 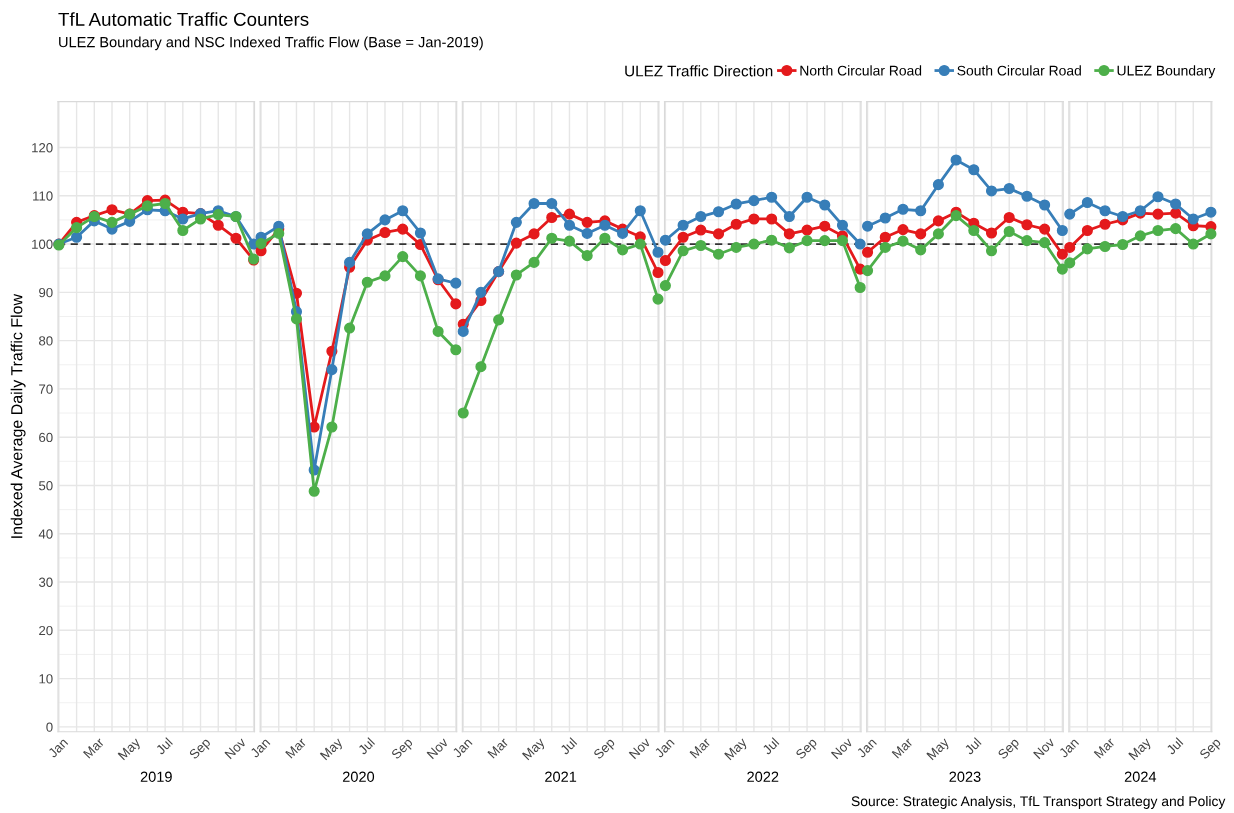 I want to click on y-tick-label: 70, so click(x=46, y=389).